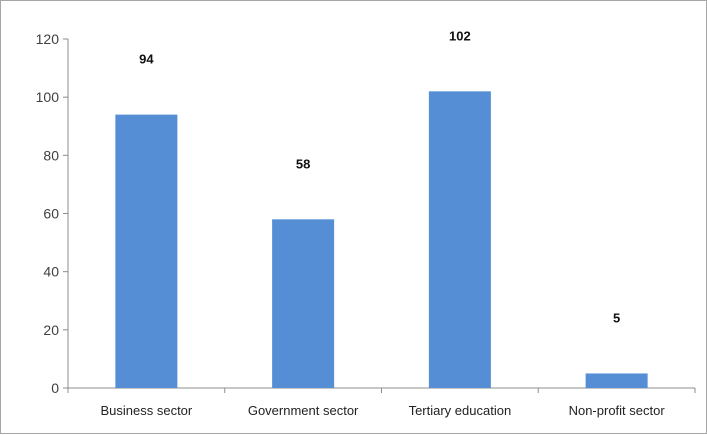 The height and width of the screenshot is (435, 707). What do you see at coordinates (51, 330) in the screenshot?
I see `y-tick-label: 20` at bounding box center [51, 330].